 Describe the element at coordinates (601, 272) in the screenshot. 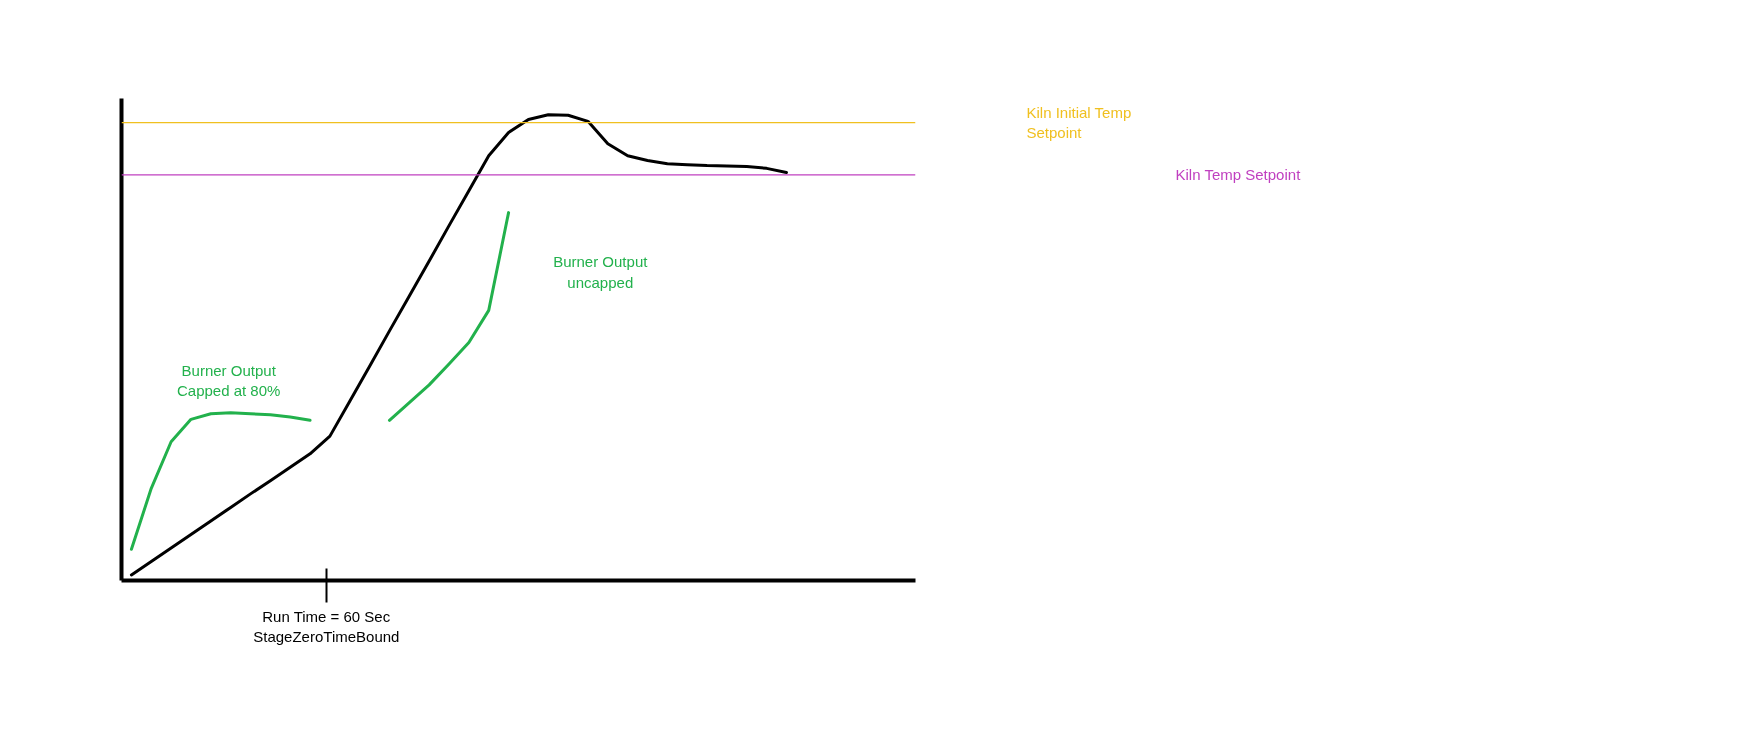

I see `annotation: Burner Output uncapped` at that location.